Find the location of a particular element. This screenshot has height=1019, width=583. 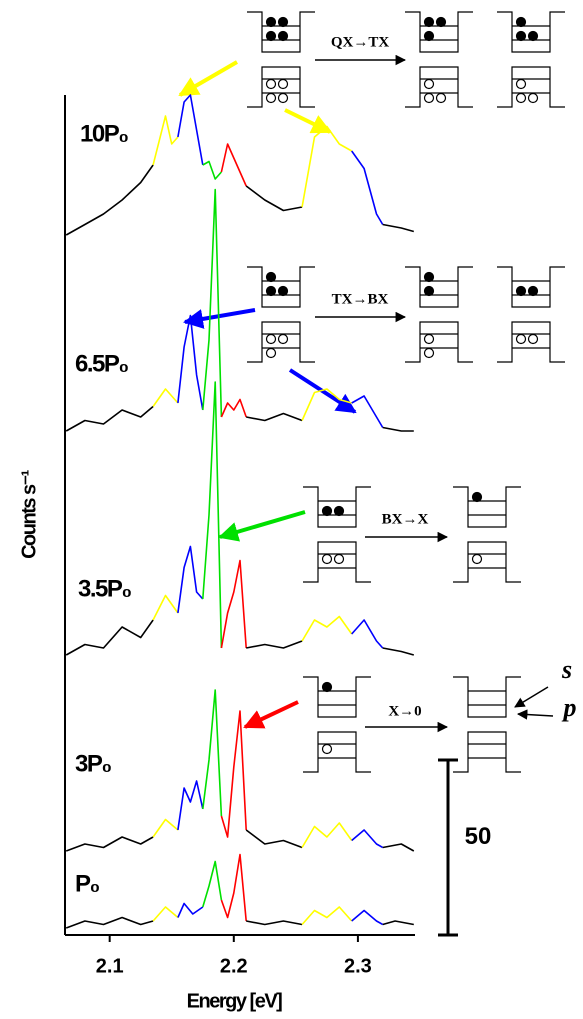

scale-bar-label: 50 is located at coordinates (478, 836).